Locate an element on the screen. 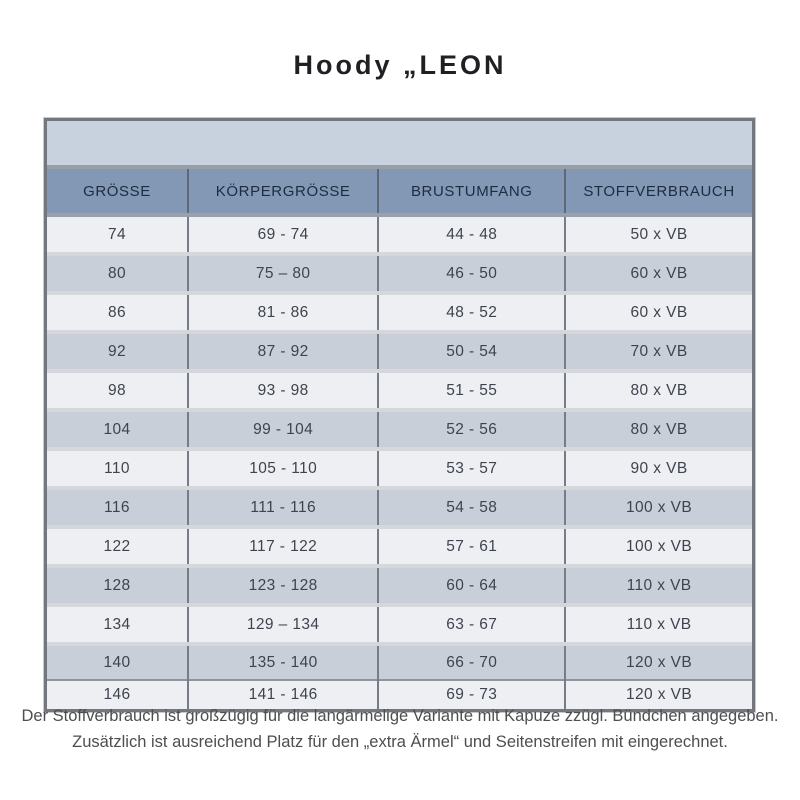  table-row: 128 123 - 128 60 - 64 110 x VB is located at coordinates (399, 584).